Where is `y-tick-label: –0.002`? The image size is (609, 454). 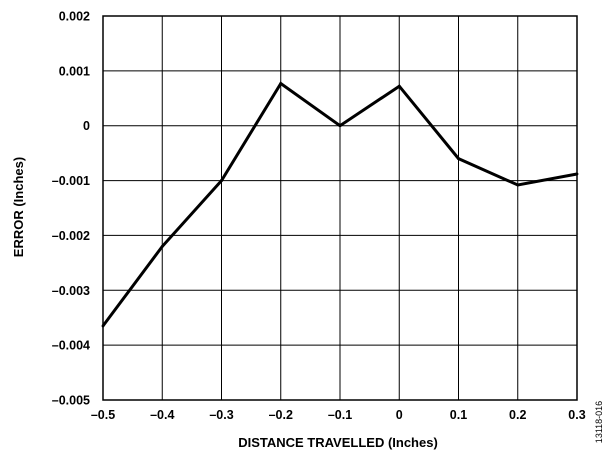
y-tick-label: –0.002 is located at coordinates (71, 236).